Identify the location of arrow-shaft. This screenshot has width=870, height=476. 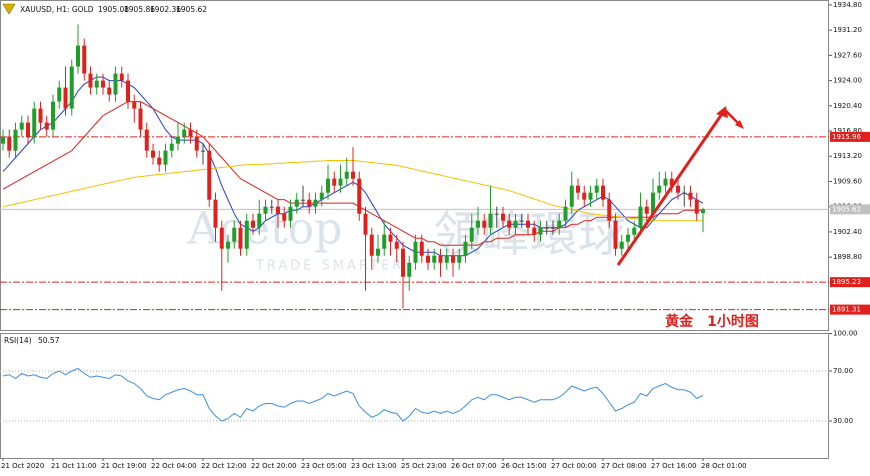
(671, 188).